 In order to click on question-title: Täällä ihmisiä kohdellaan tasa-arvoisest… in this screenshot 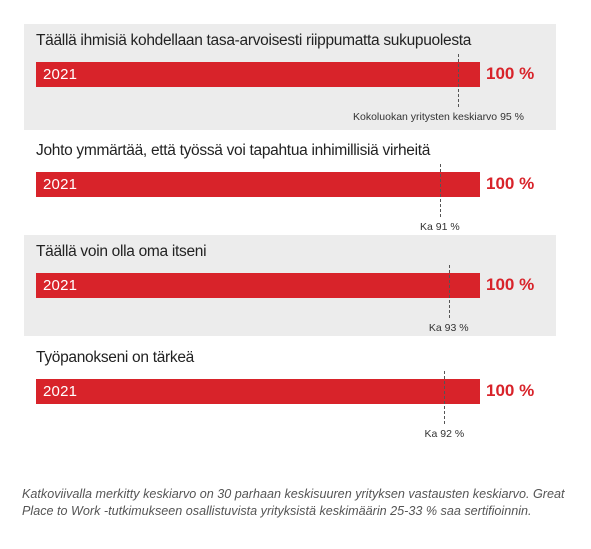, I will do `click(254, 40)`.